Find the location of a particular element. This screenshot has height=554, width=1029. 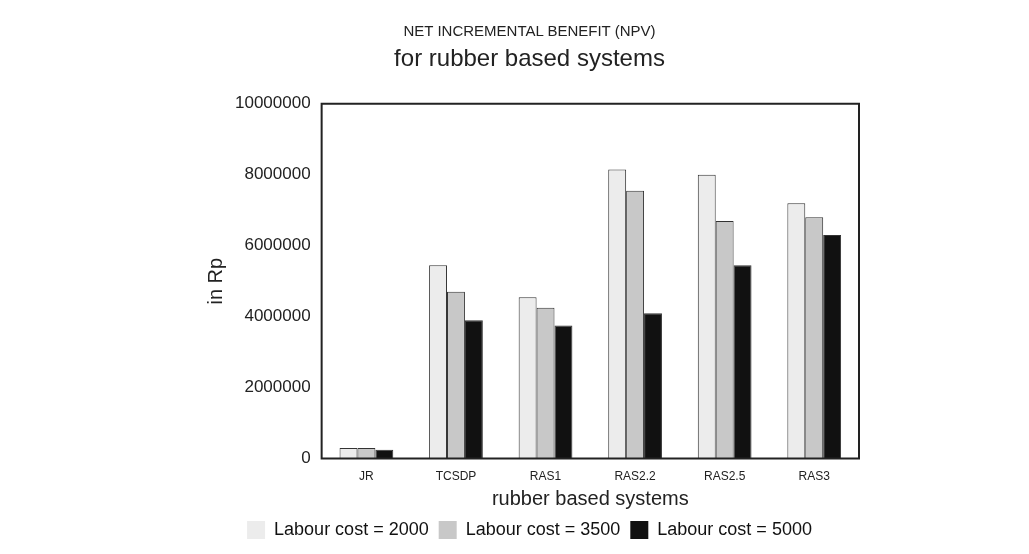

y-axis-title: in Rp is located at coordinates (214, 281).